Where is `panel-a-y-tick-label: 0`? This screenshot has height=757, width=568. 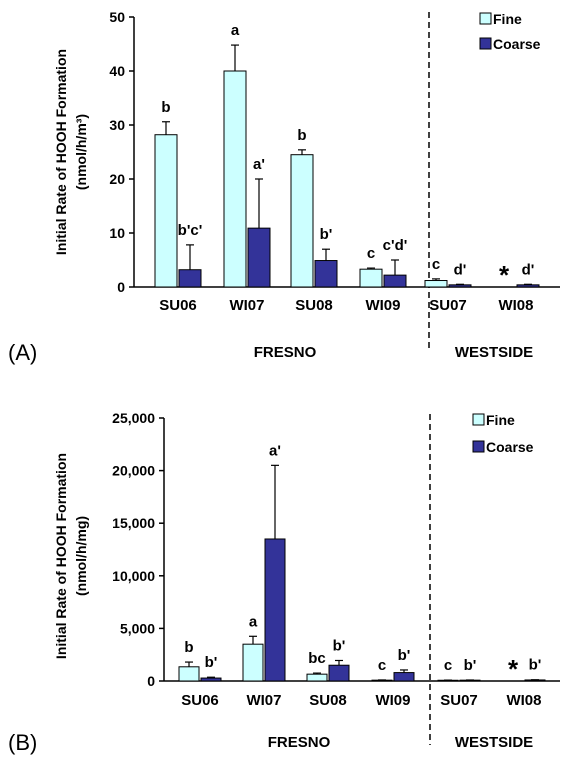 panel-a-y-tick-label: 0 is located at coordinates (121, 287).